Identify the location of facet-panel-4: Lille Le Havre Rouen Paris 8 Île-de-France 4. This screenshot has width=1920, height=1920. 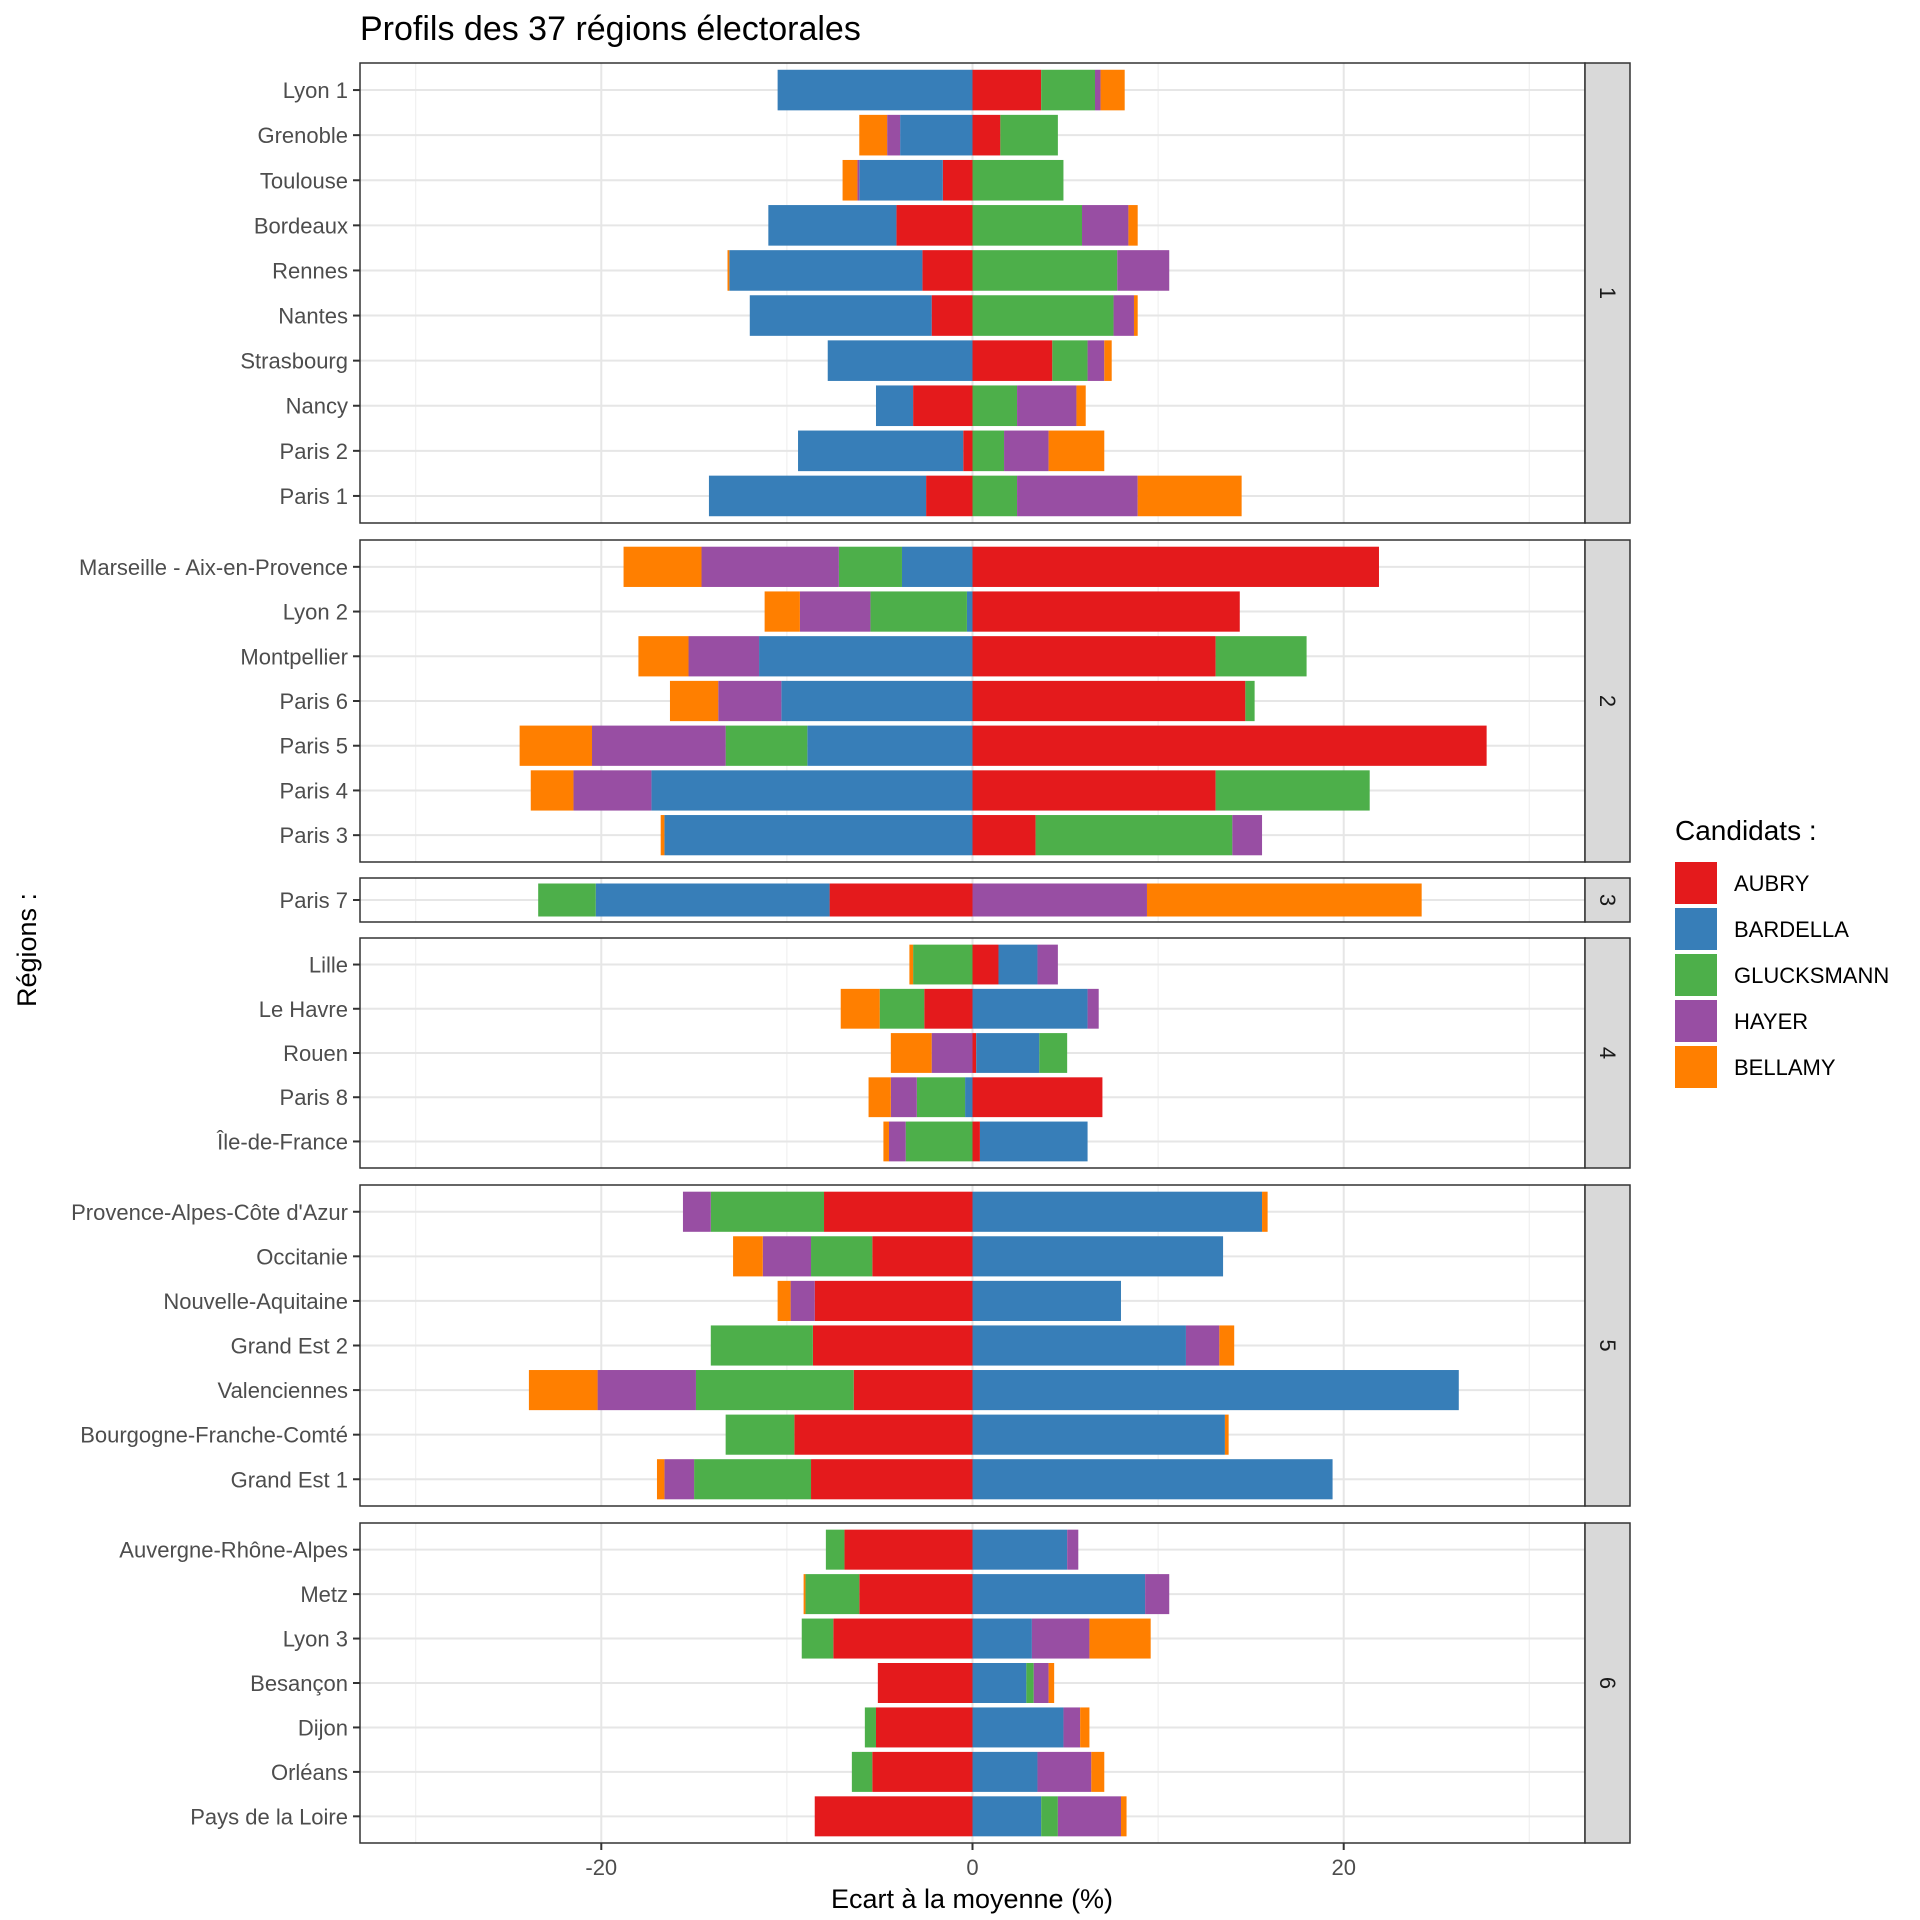
(923, 1053).